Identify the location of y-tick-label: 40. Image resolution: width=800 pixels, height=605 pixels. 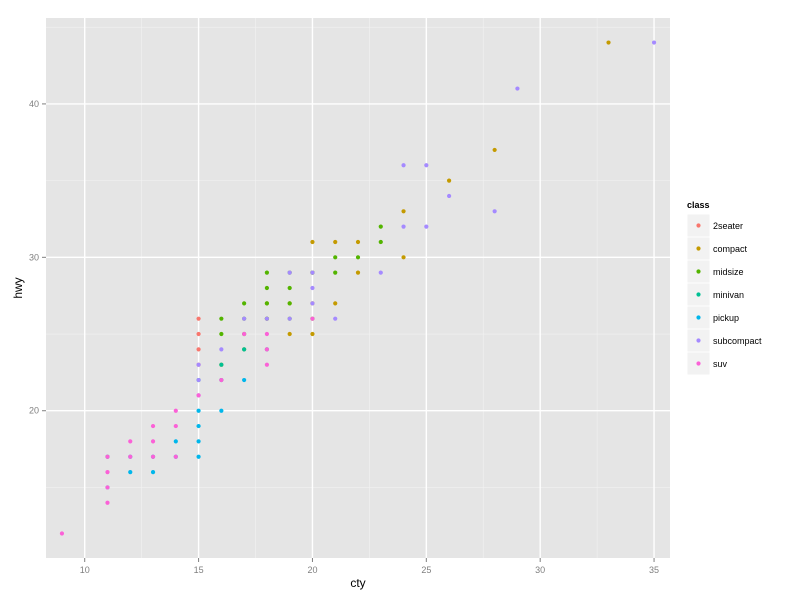
(34, 104).